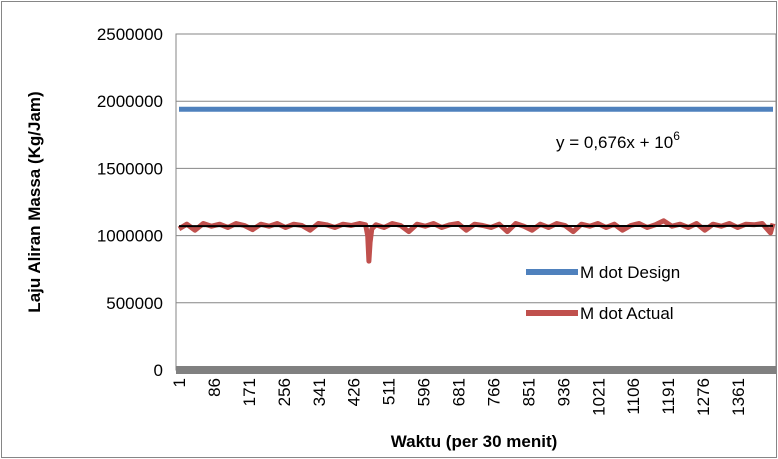  I want to click on x-tick-label-2: 171, so click(249, 392).